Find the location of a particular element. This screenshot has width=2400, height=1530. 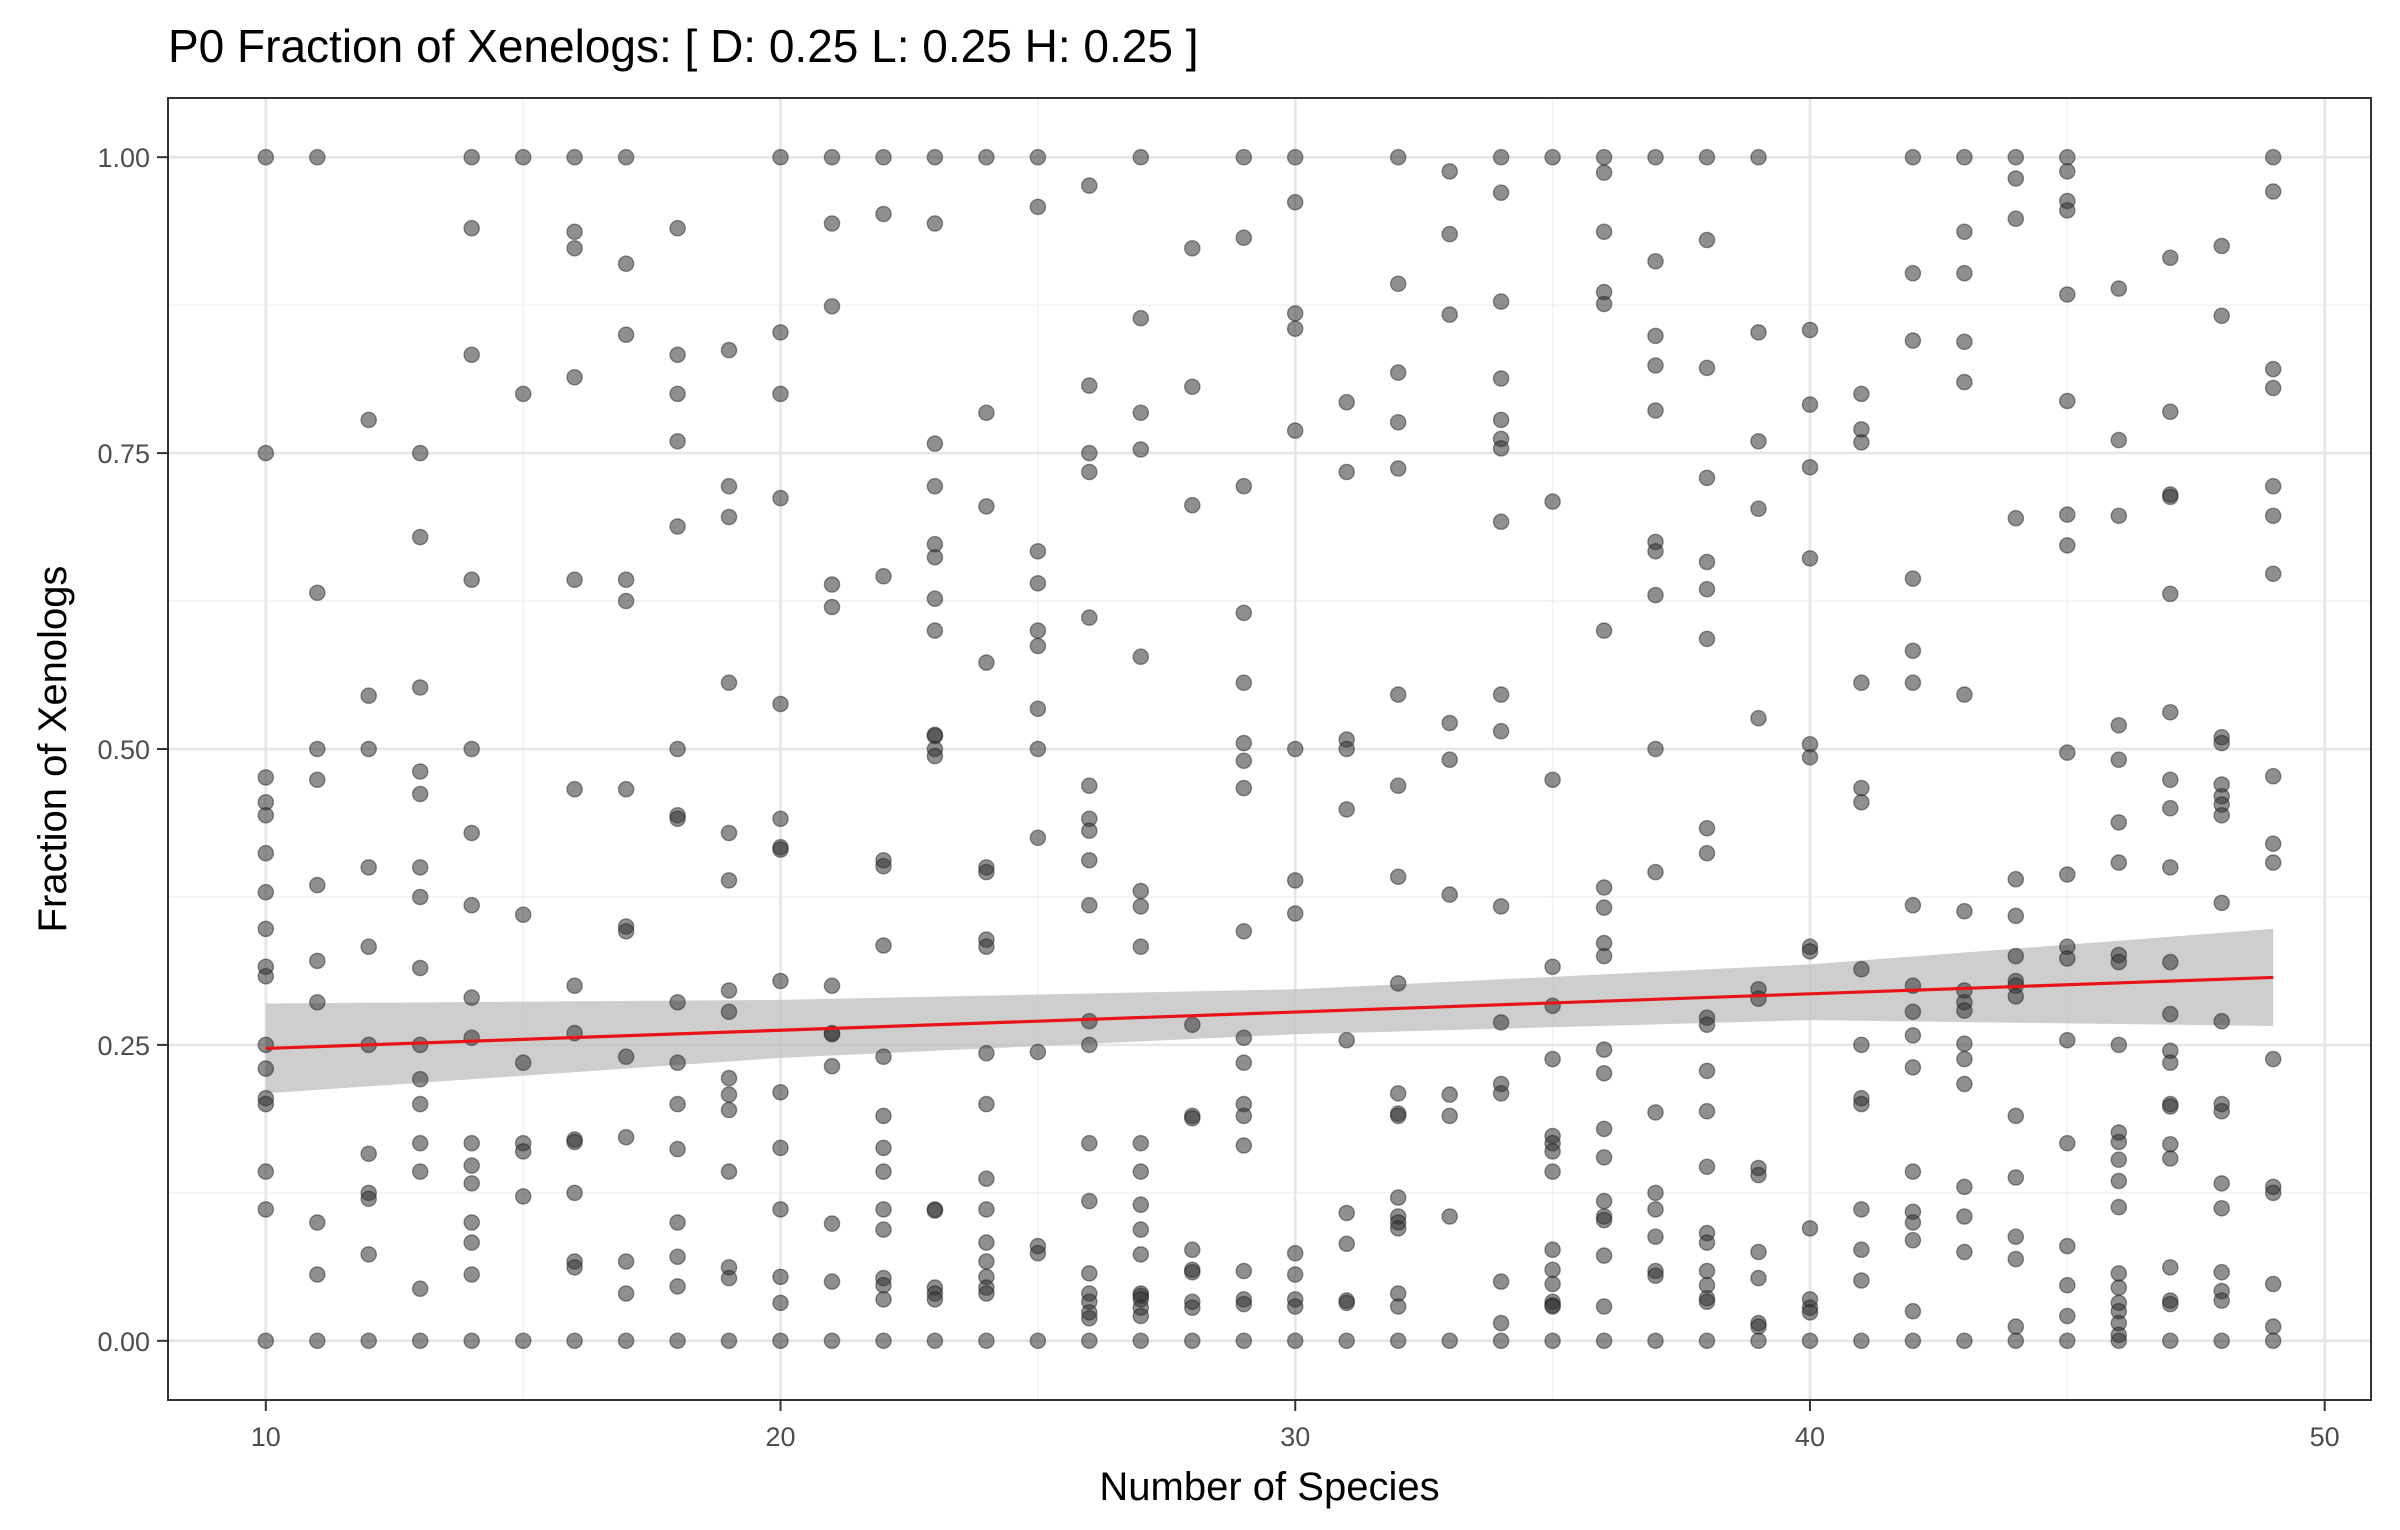

x-tick-label: 40 is located at coordinates (1810, 1437).